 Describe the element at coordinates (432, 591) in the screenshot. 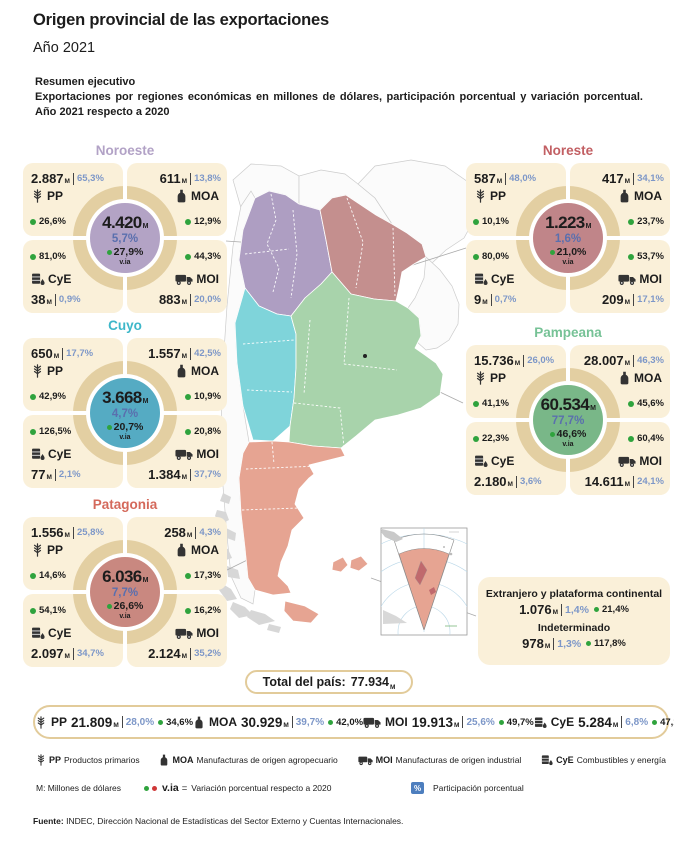

I see `inset-red-islet` at that location.